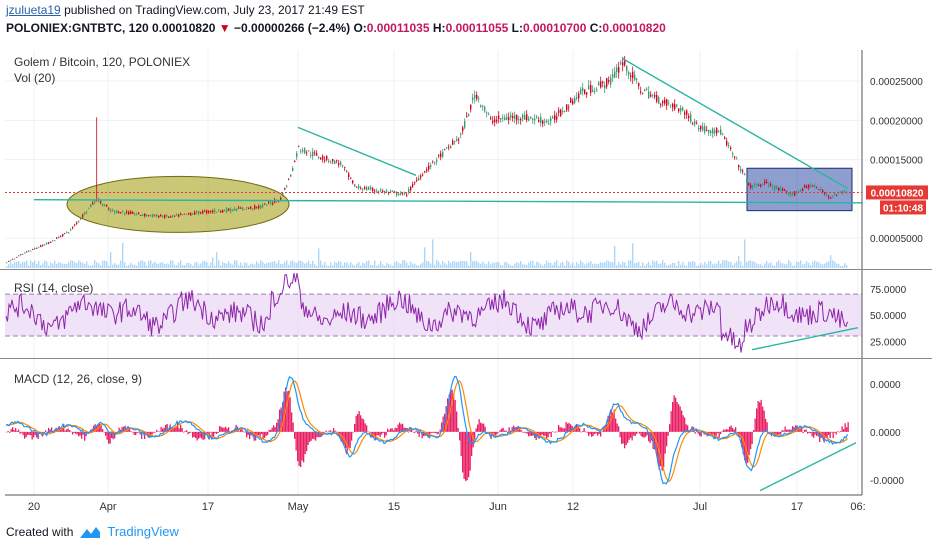 This screenshot has width=932, height=550. I want to click on author-link: jzulueta19, so click(33, 10).